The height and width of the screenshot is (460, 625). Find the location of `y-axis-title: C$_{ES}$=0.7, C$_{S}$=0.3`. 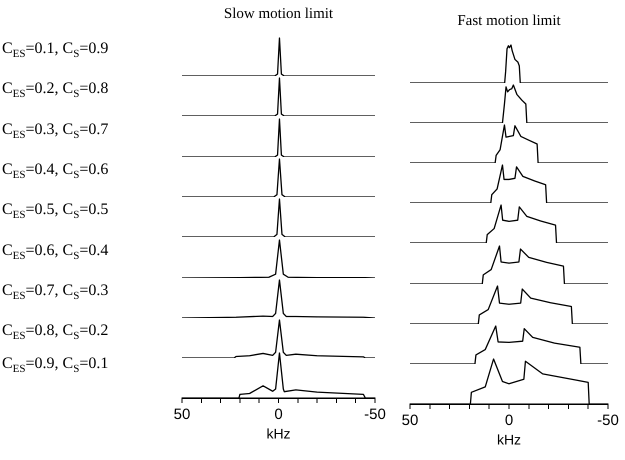

y-axis-title: C$_{ES}$=0.7, C$_{S}$=0.3 is located at coordinates (55, 292).